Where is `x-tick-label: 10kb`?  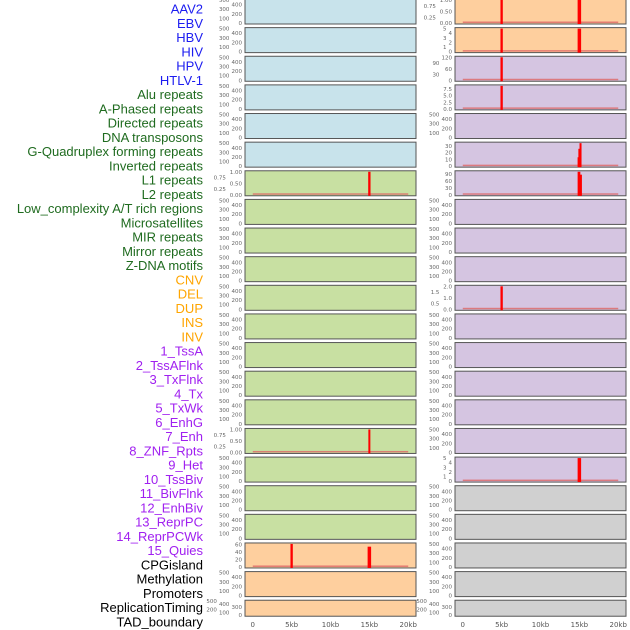
x-tick-label: 10kb is located at coordinates (331, 625).